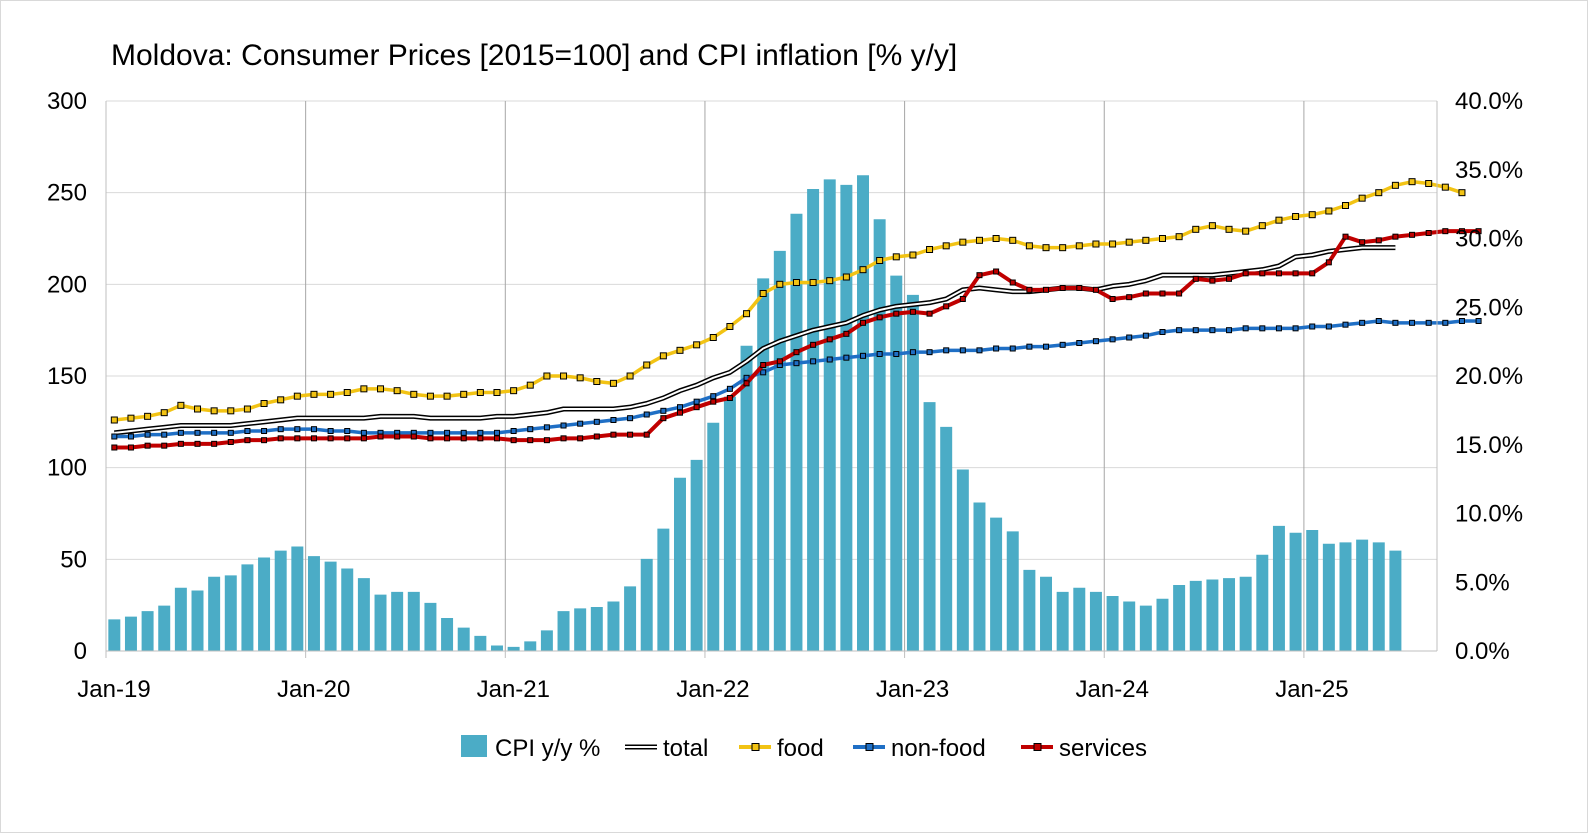 This screenshot has height=834, width=1588. Describe the element at coordinates (919, 748) in the screenshot. I see `legend-item-non-food: non-food` at that location.